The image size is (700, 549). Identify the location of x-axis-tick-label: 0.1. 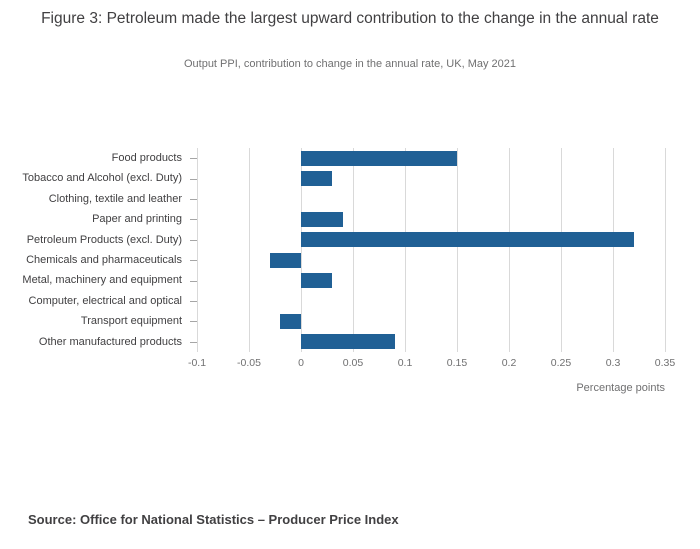
(405, 363).